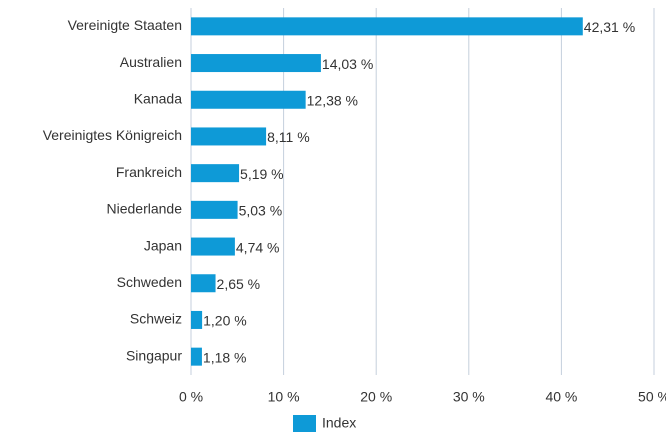  What do you see at coordinates (191, 397) in the screenshot?
I see `x-tick-label: 0 %` at bounding box center [191, 397].